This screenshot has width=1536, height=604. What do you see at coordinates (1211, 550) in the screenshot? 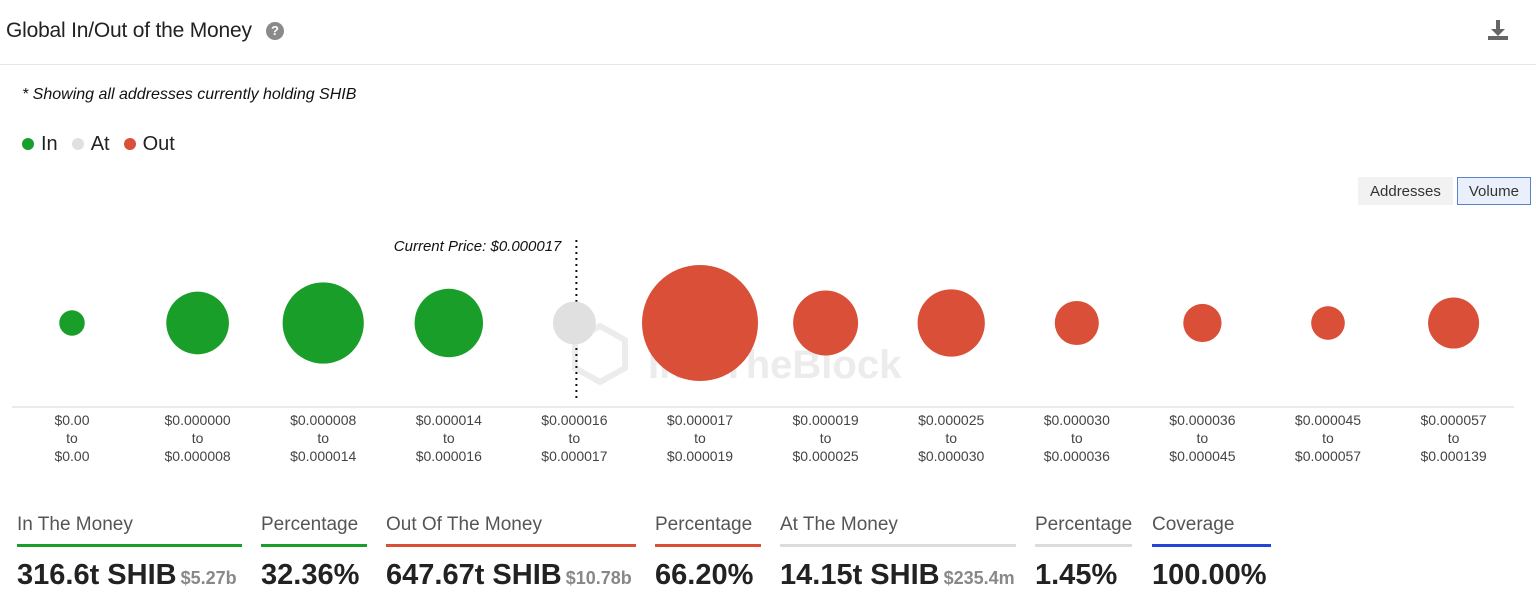
I see `stat-block: Coverage 100.00%` at bounding box center [1211, 550].